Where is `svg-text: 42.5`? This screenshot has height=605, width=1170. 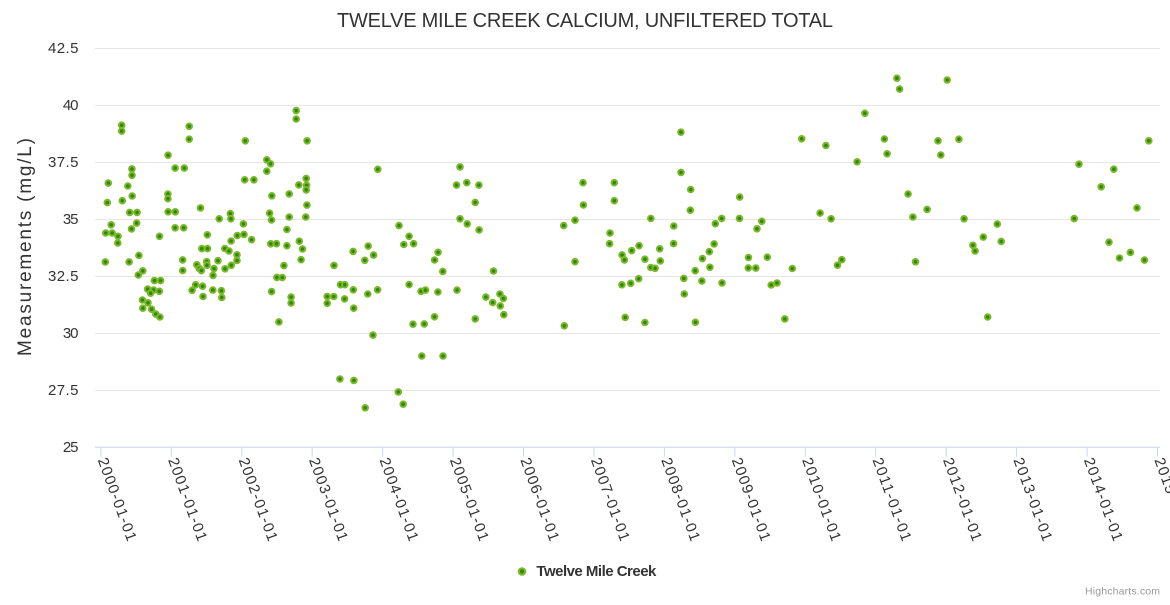
svg-text: 42.5 is located at coordinates (63, 48).